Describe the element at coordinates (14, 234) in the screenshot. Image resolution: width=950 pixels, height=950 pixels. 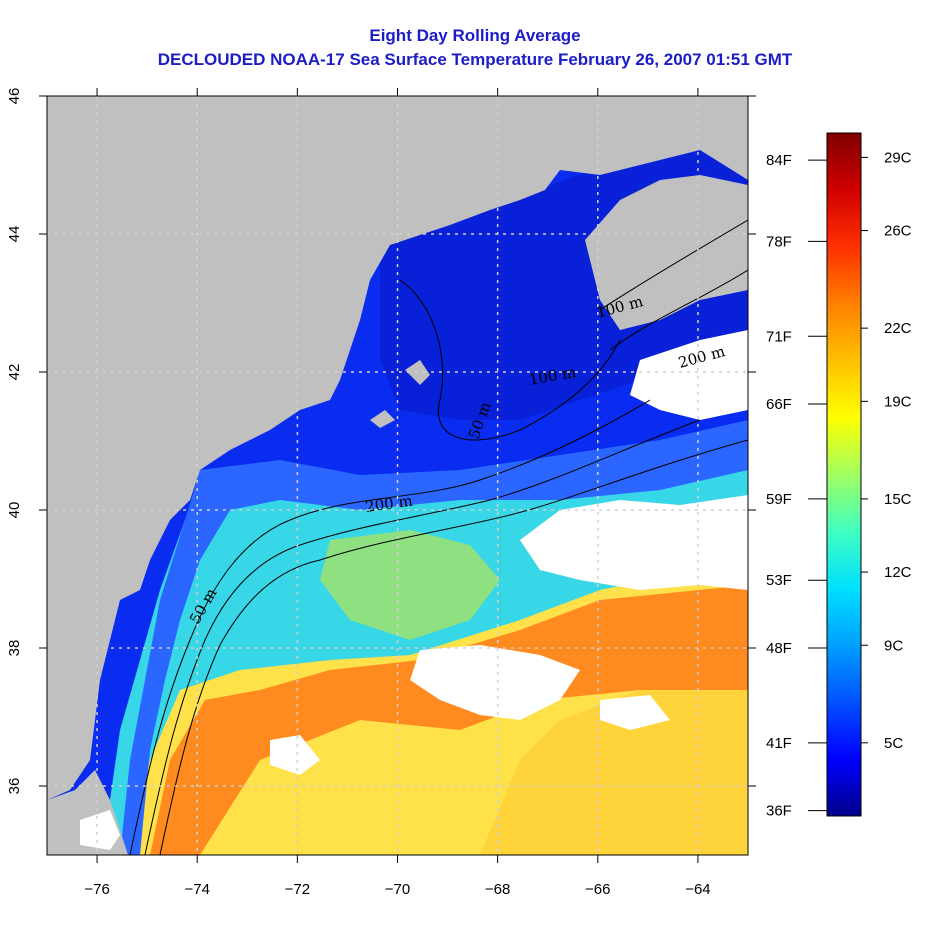
I see `lat-tick-label: 44` at that location.